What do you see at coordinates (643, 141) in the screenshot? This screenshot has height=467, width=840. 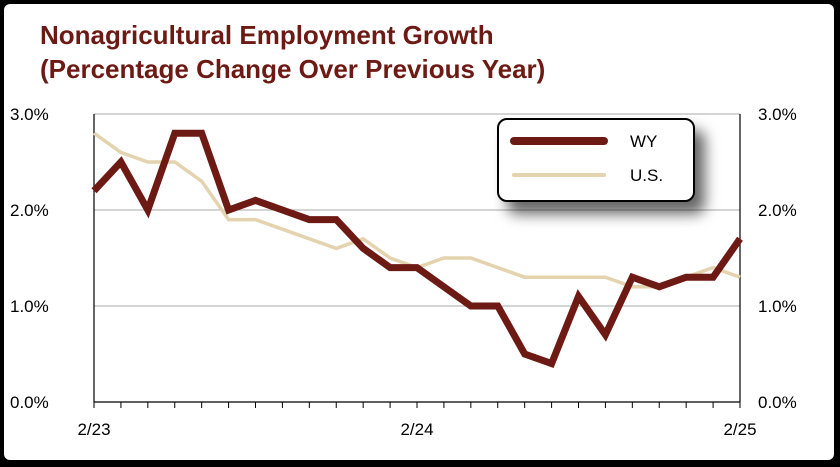 I see `legend-label-wy: WY` at bounding box center [643, 141].